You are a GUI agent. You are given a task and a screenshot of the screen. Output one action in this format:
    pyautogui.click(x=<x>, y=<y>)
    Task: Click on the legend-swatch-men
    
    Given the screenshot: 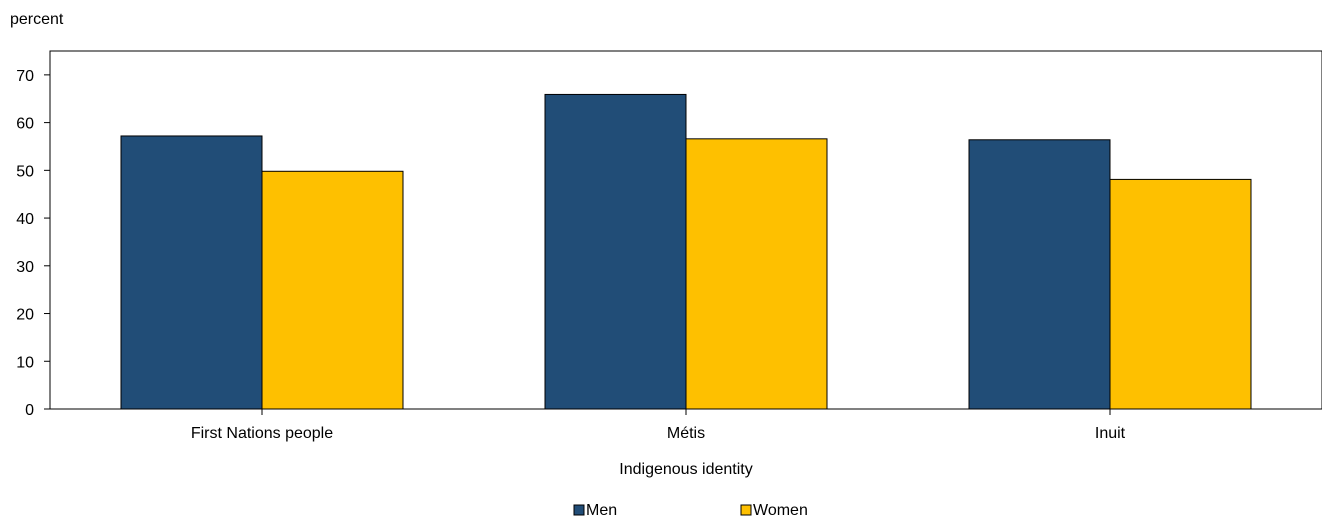 What is the action you would take?
    pyautogui.click(x=579, y=510)
    